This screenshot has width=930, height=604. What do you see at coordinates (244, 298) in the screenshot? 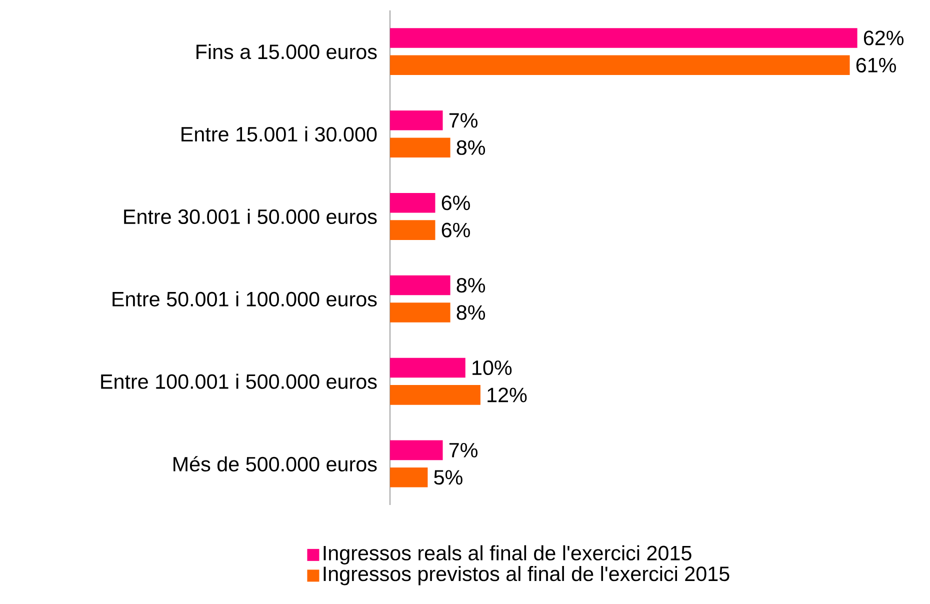
I see `y-tick-label: Entre 50.001 i 100.000 euros` at bounding box center [244, 298].